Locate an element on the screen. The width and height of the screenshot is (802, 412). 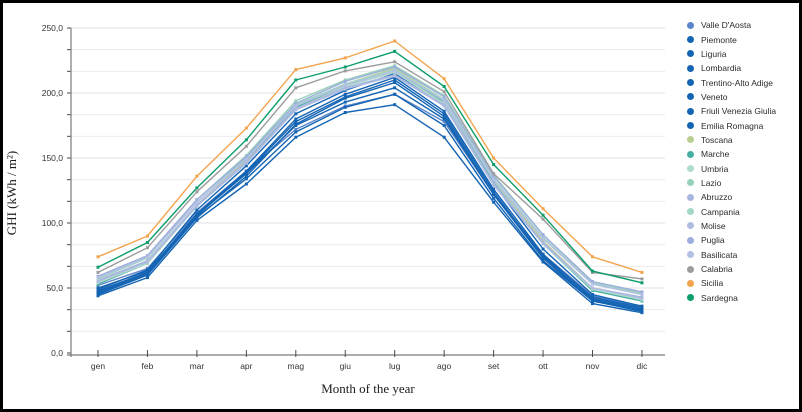
y-tick-label: 150,0 is located at coordinates (52, 157).